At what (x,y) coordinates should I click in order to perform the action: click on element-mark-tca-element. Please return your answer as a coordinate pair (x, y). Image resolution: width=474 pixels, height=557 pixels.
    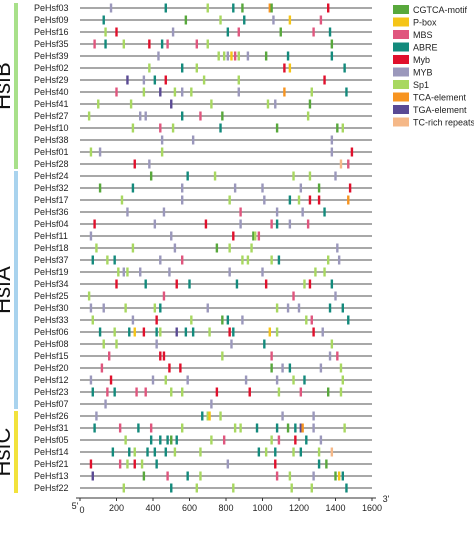
    Looking at the image, I should click on (284, 92).